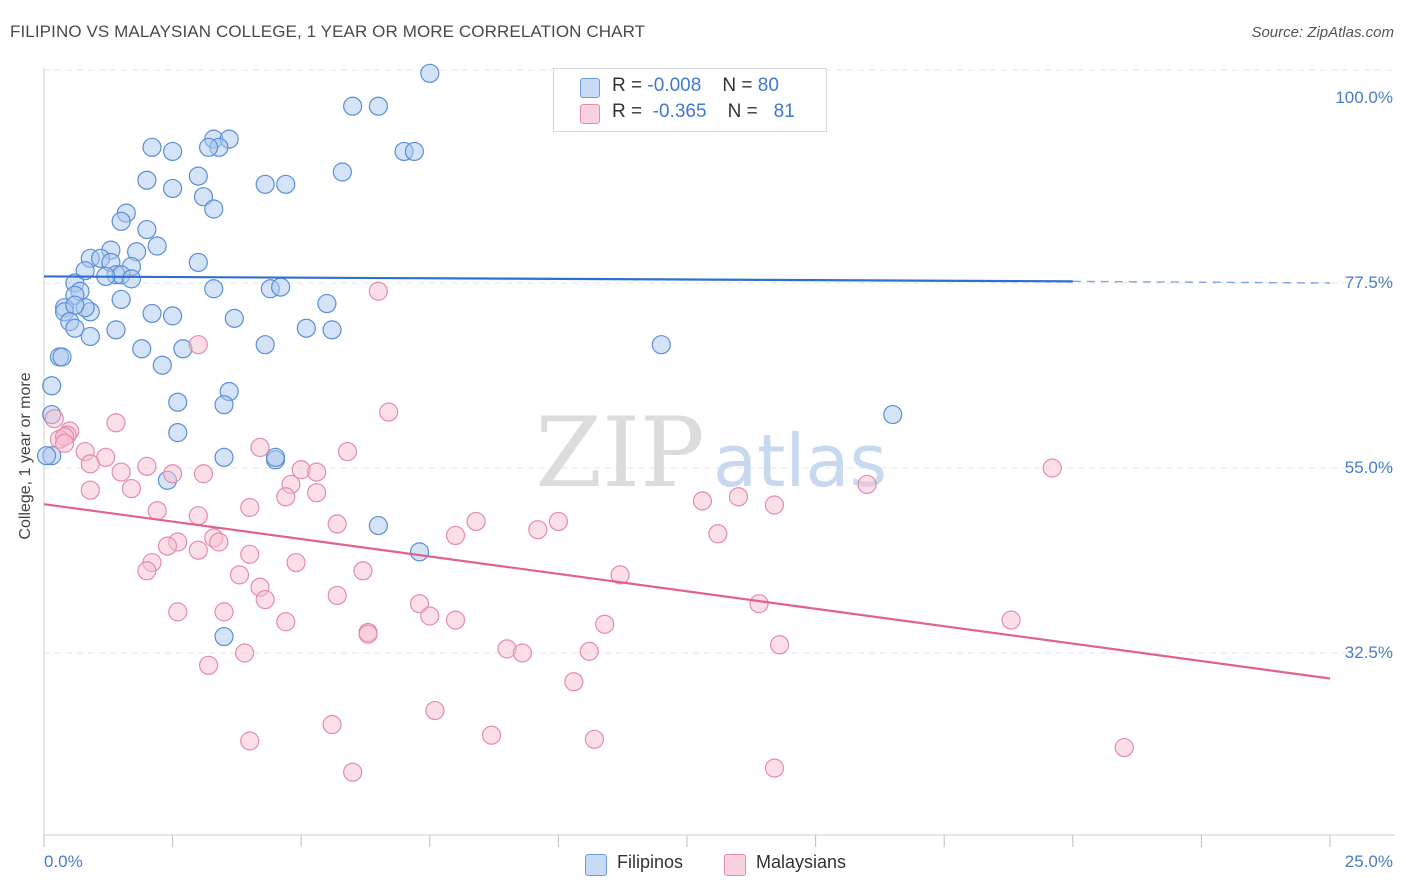 This screenshot has width=1406, height=892. Describe the element at coordinates (1322, 32) in the screenshot. I see `source-label: Source: ZipAtlas.com` at that location.